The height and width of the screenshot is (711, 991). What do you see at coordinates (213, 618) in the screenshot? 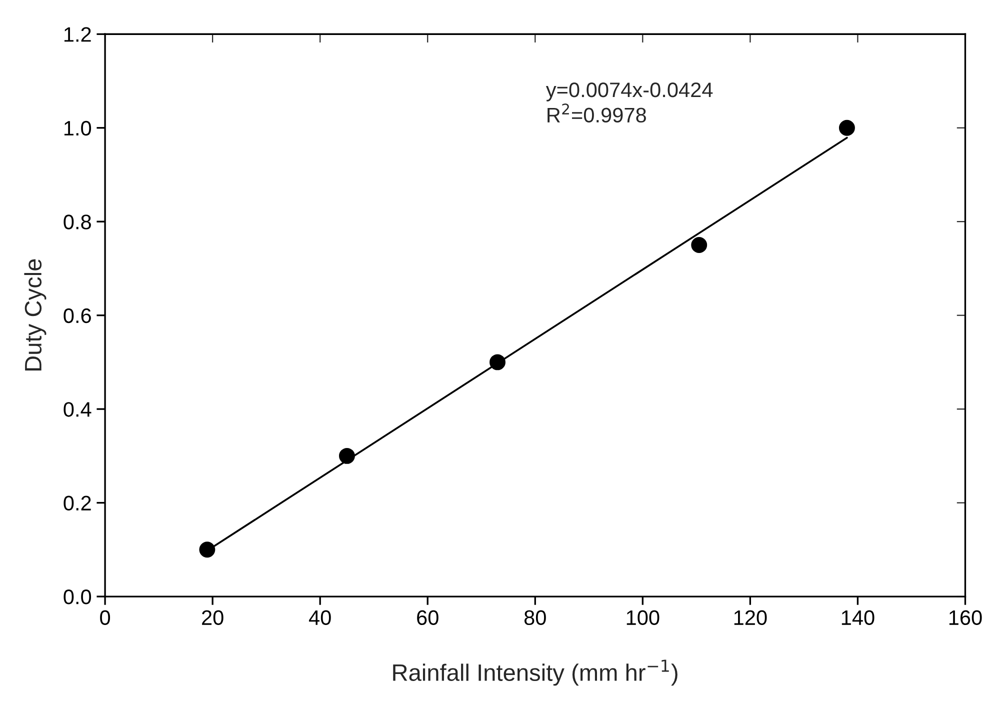
I see `x-tick-label: 20` at bounding box center [213, 618].